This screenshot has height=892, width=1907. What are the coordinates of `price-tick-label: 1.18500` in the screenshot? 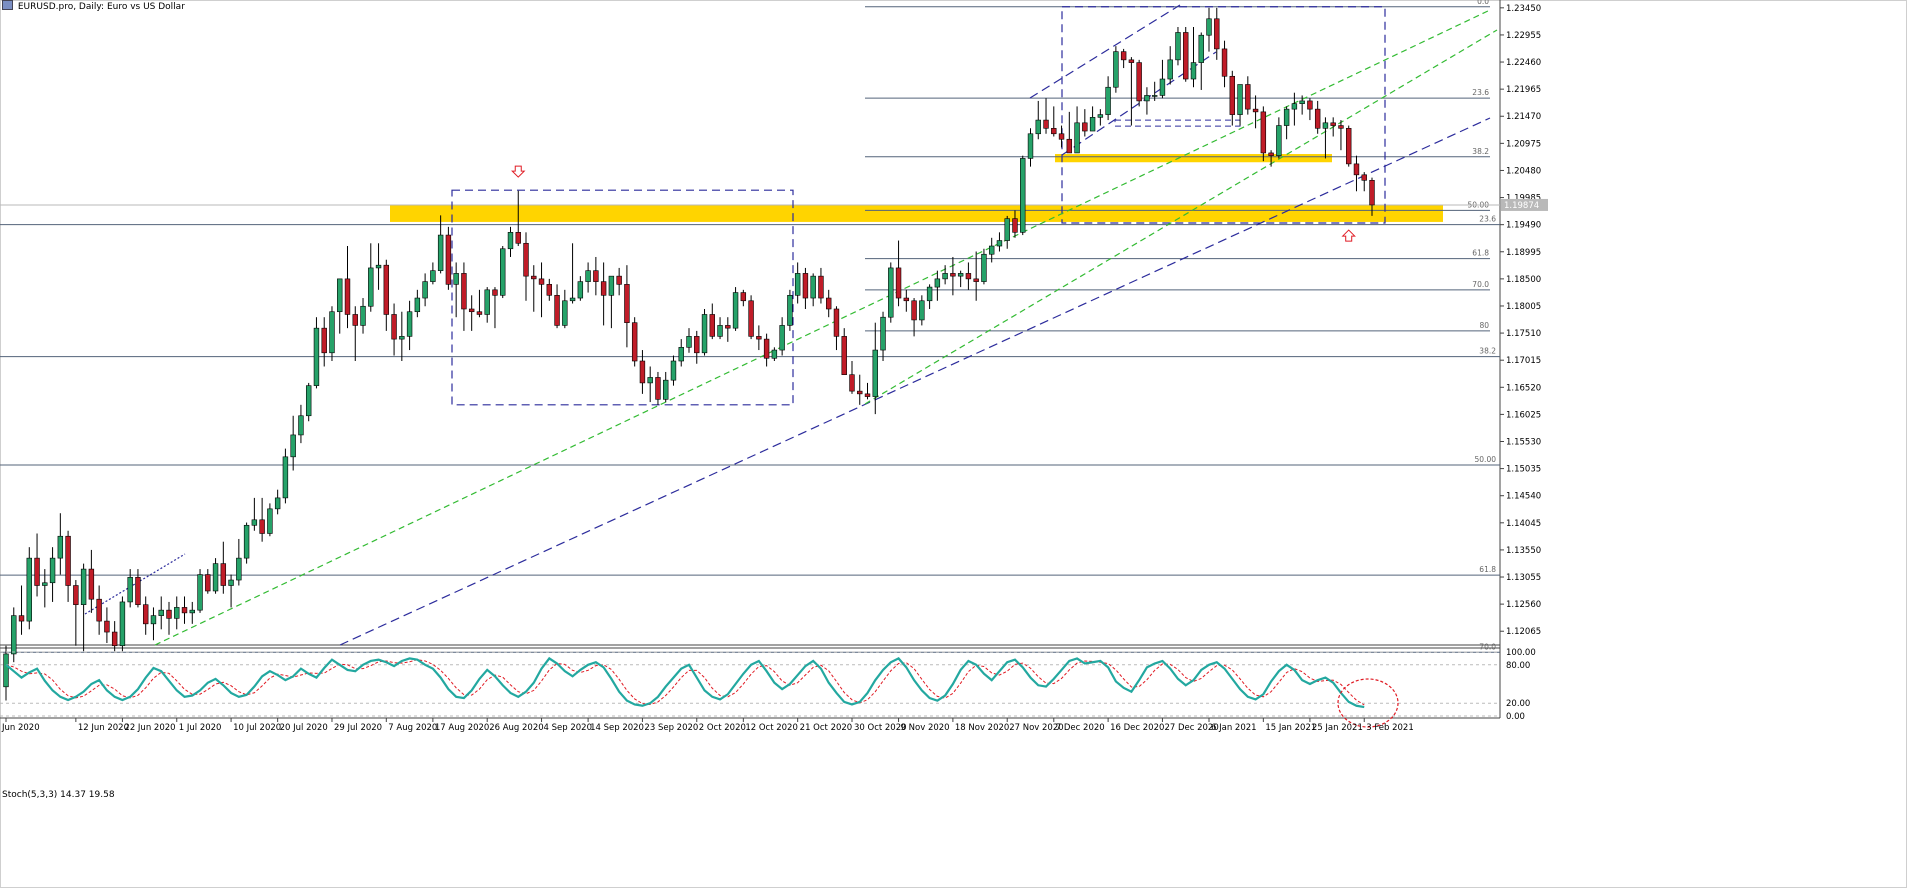 It's located at (1523, 280).